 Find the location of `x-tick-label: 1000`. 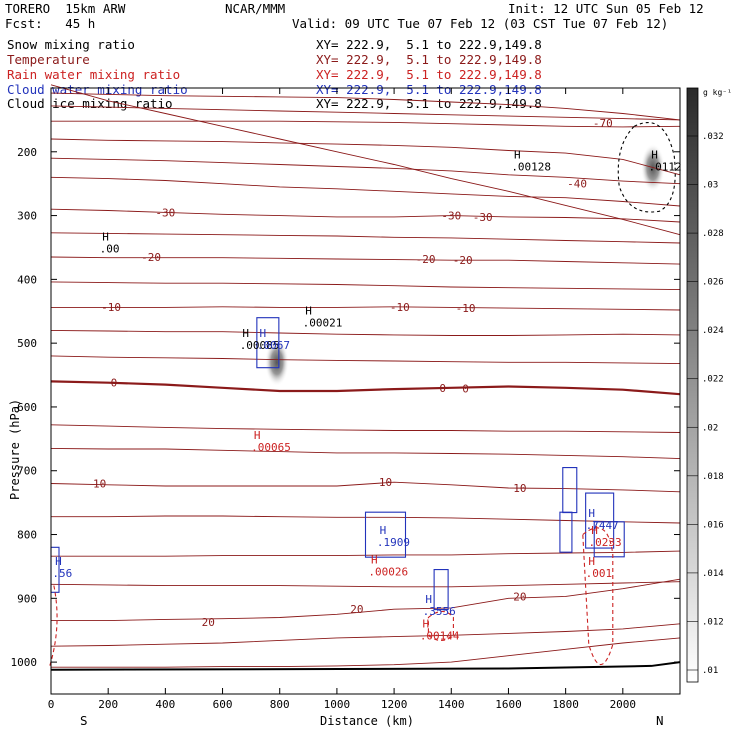

x-tick-label: 1000 is located at coordinates (337, 704).